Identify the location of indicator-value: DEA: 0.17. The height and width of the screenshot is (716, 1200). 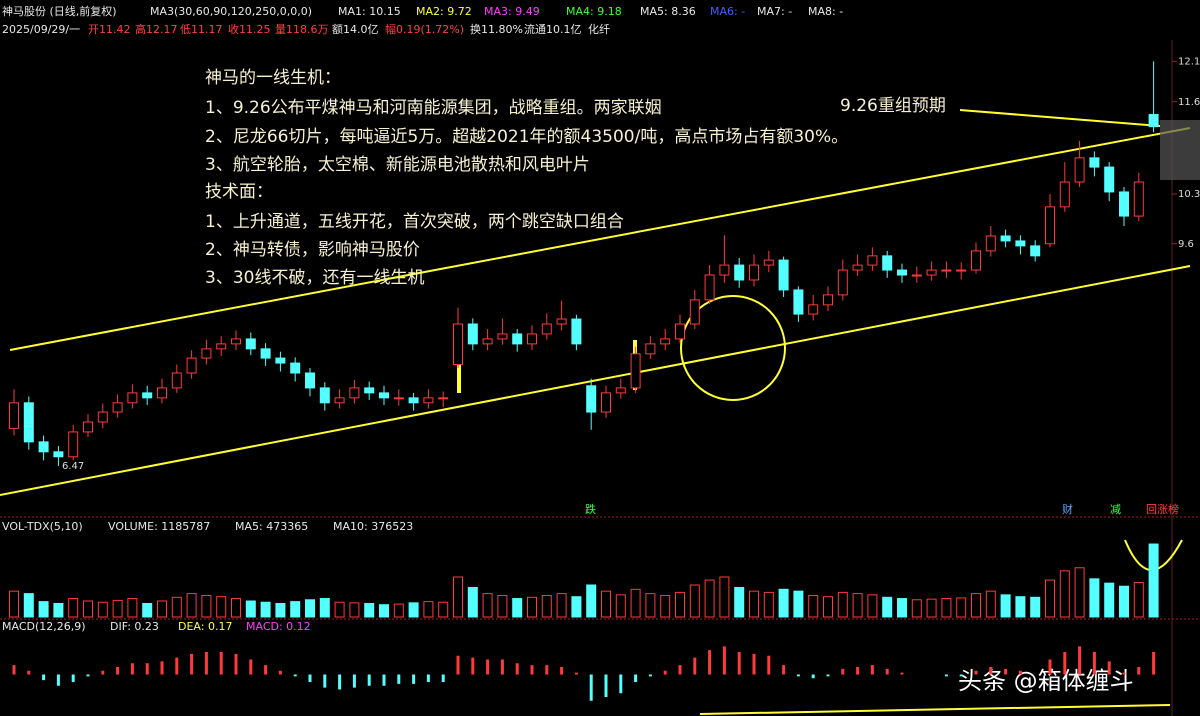
(205, 626).